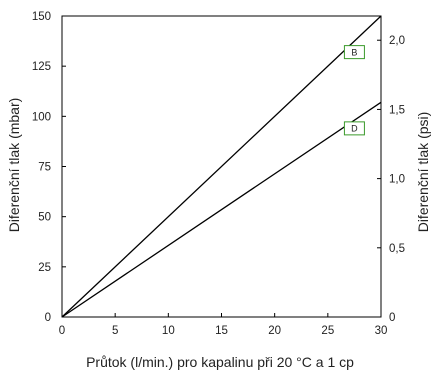  Describe the element at coordinates (48, 318) in the screenshot. I see `y-tick-label: 0` at that location.